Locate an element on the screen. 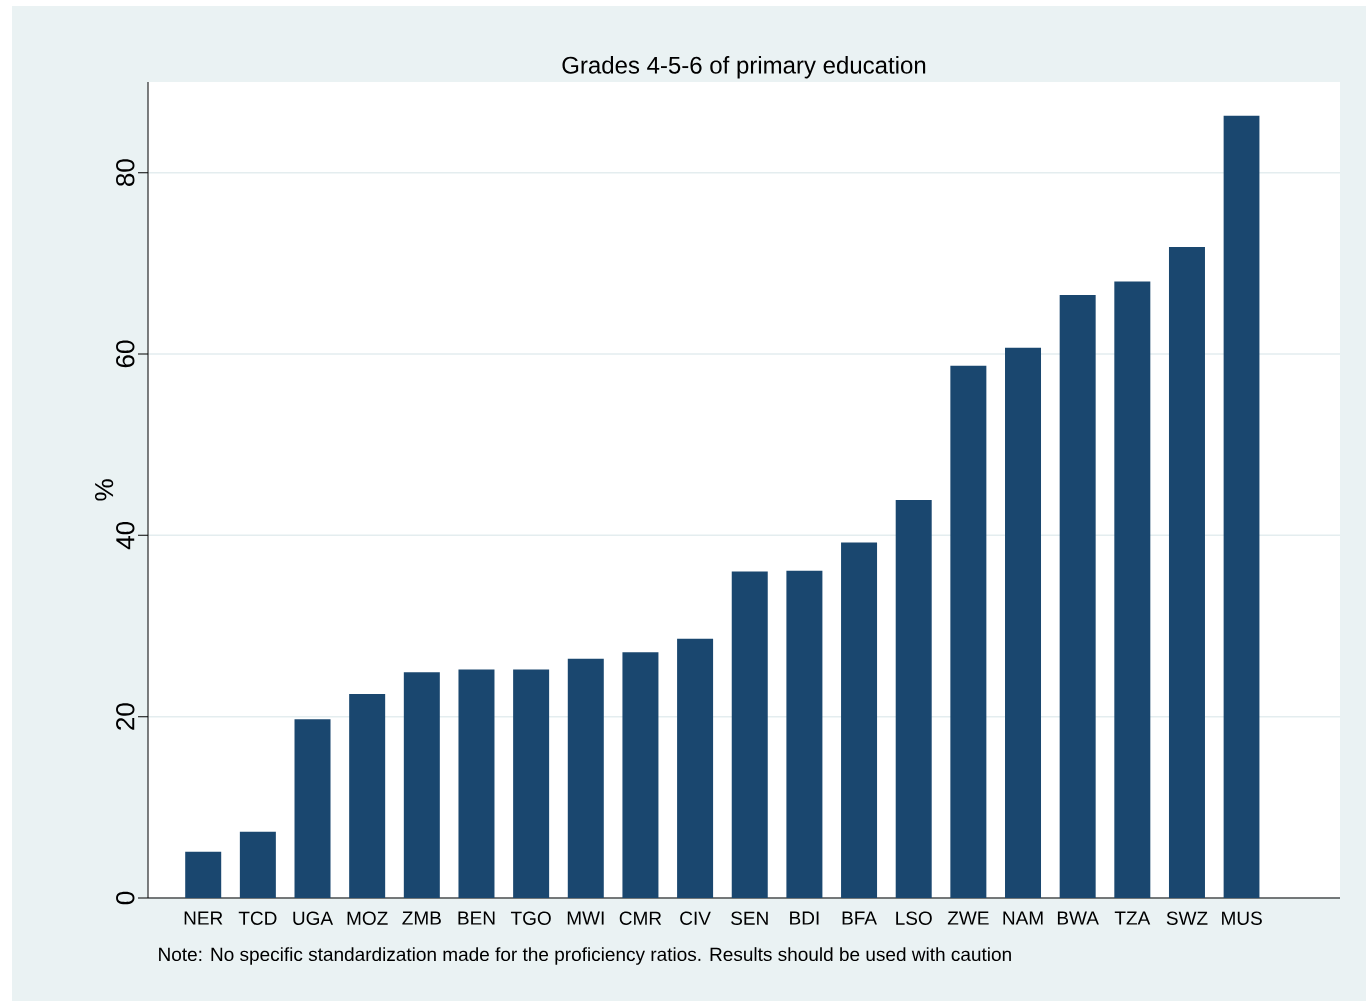 Image resolution: width=1366 pixels, height=1001 pixels. x-tick-label: BFA is located at coordinates (859, 918).